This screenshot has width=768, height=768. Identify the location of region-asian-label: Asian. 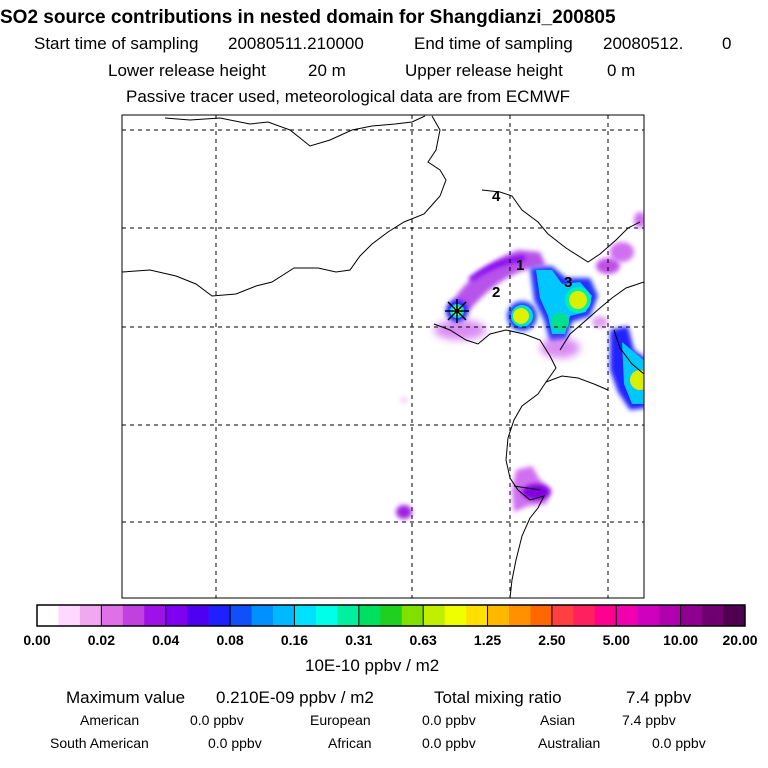
(558, 720).